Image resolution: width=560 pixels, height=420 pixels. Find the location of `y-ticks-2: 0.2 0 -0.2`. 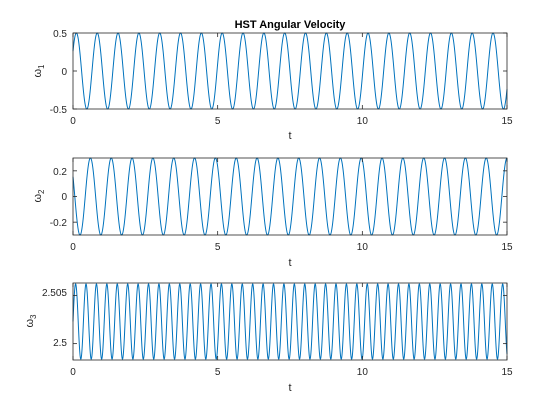

y-ticks-2: 0.2 0 -0.2 is located at coordinates (59, 198).